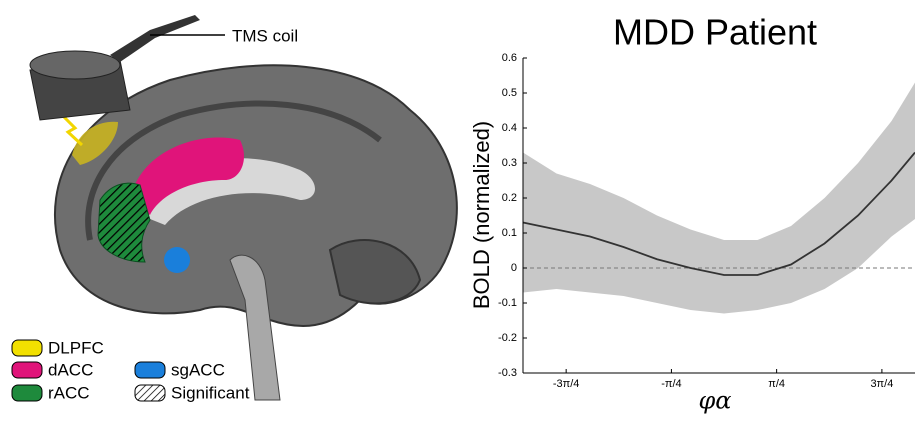 The height and width of the screenshot is (421, 915). Describe the element at coordinates (76, 347) in the screenshot. I see `legend-label: DLPFC` at that location.